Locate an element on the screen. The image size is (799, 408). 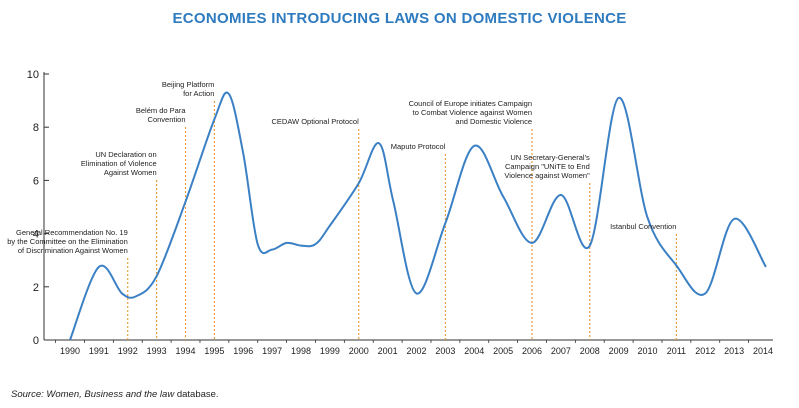
x-tick-label-5: 1995 is located at coordinates (214, 351).